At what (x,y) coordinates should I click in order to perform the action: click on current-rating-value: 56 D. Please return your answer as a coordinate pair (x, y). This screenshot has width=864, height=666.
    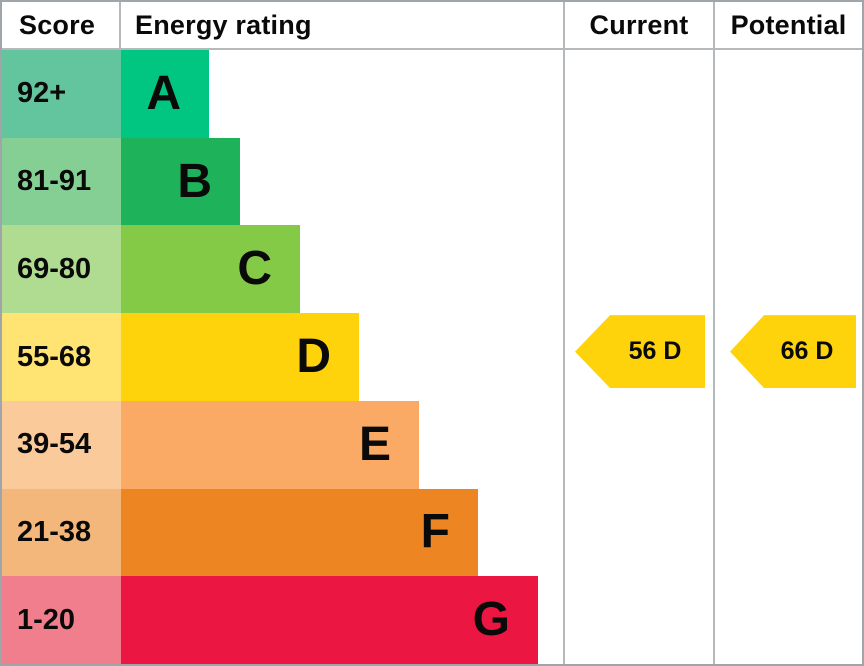
    Looking at the image, I should click on (655, 351).